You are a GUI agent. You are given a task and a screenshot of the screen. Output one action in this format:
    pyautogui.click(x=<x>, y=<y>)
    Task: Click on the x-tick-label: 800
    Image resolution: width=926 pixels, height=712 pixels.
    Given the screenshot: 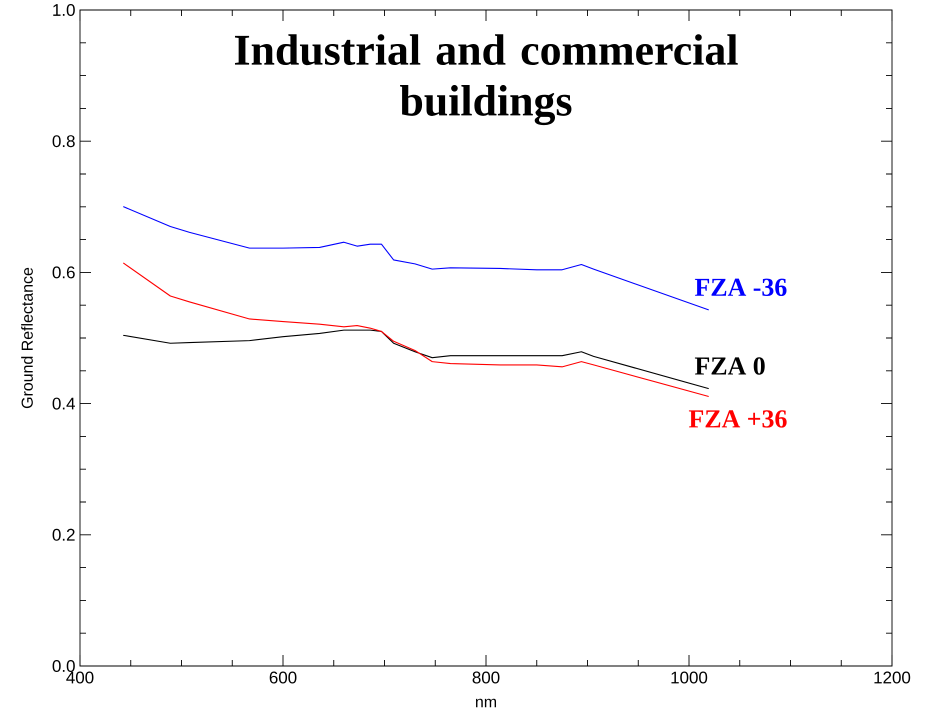 What is the action you would take?
    pyautogui.click(x=486, y=678)
    